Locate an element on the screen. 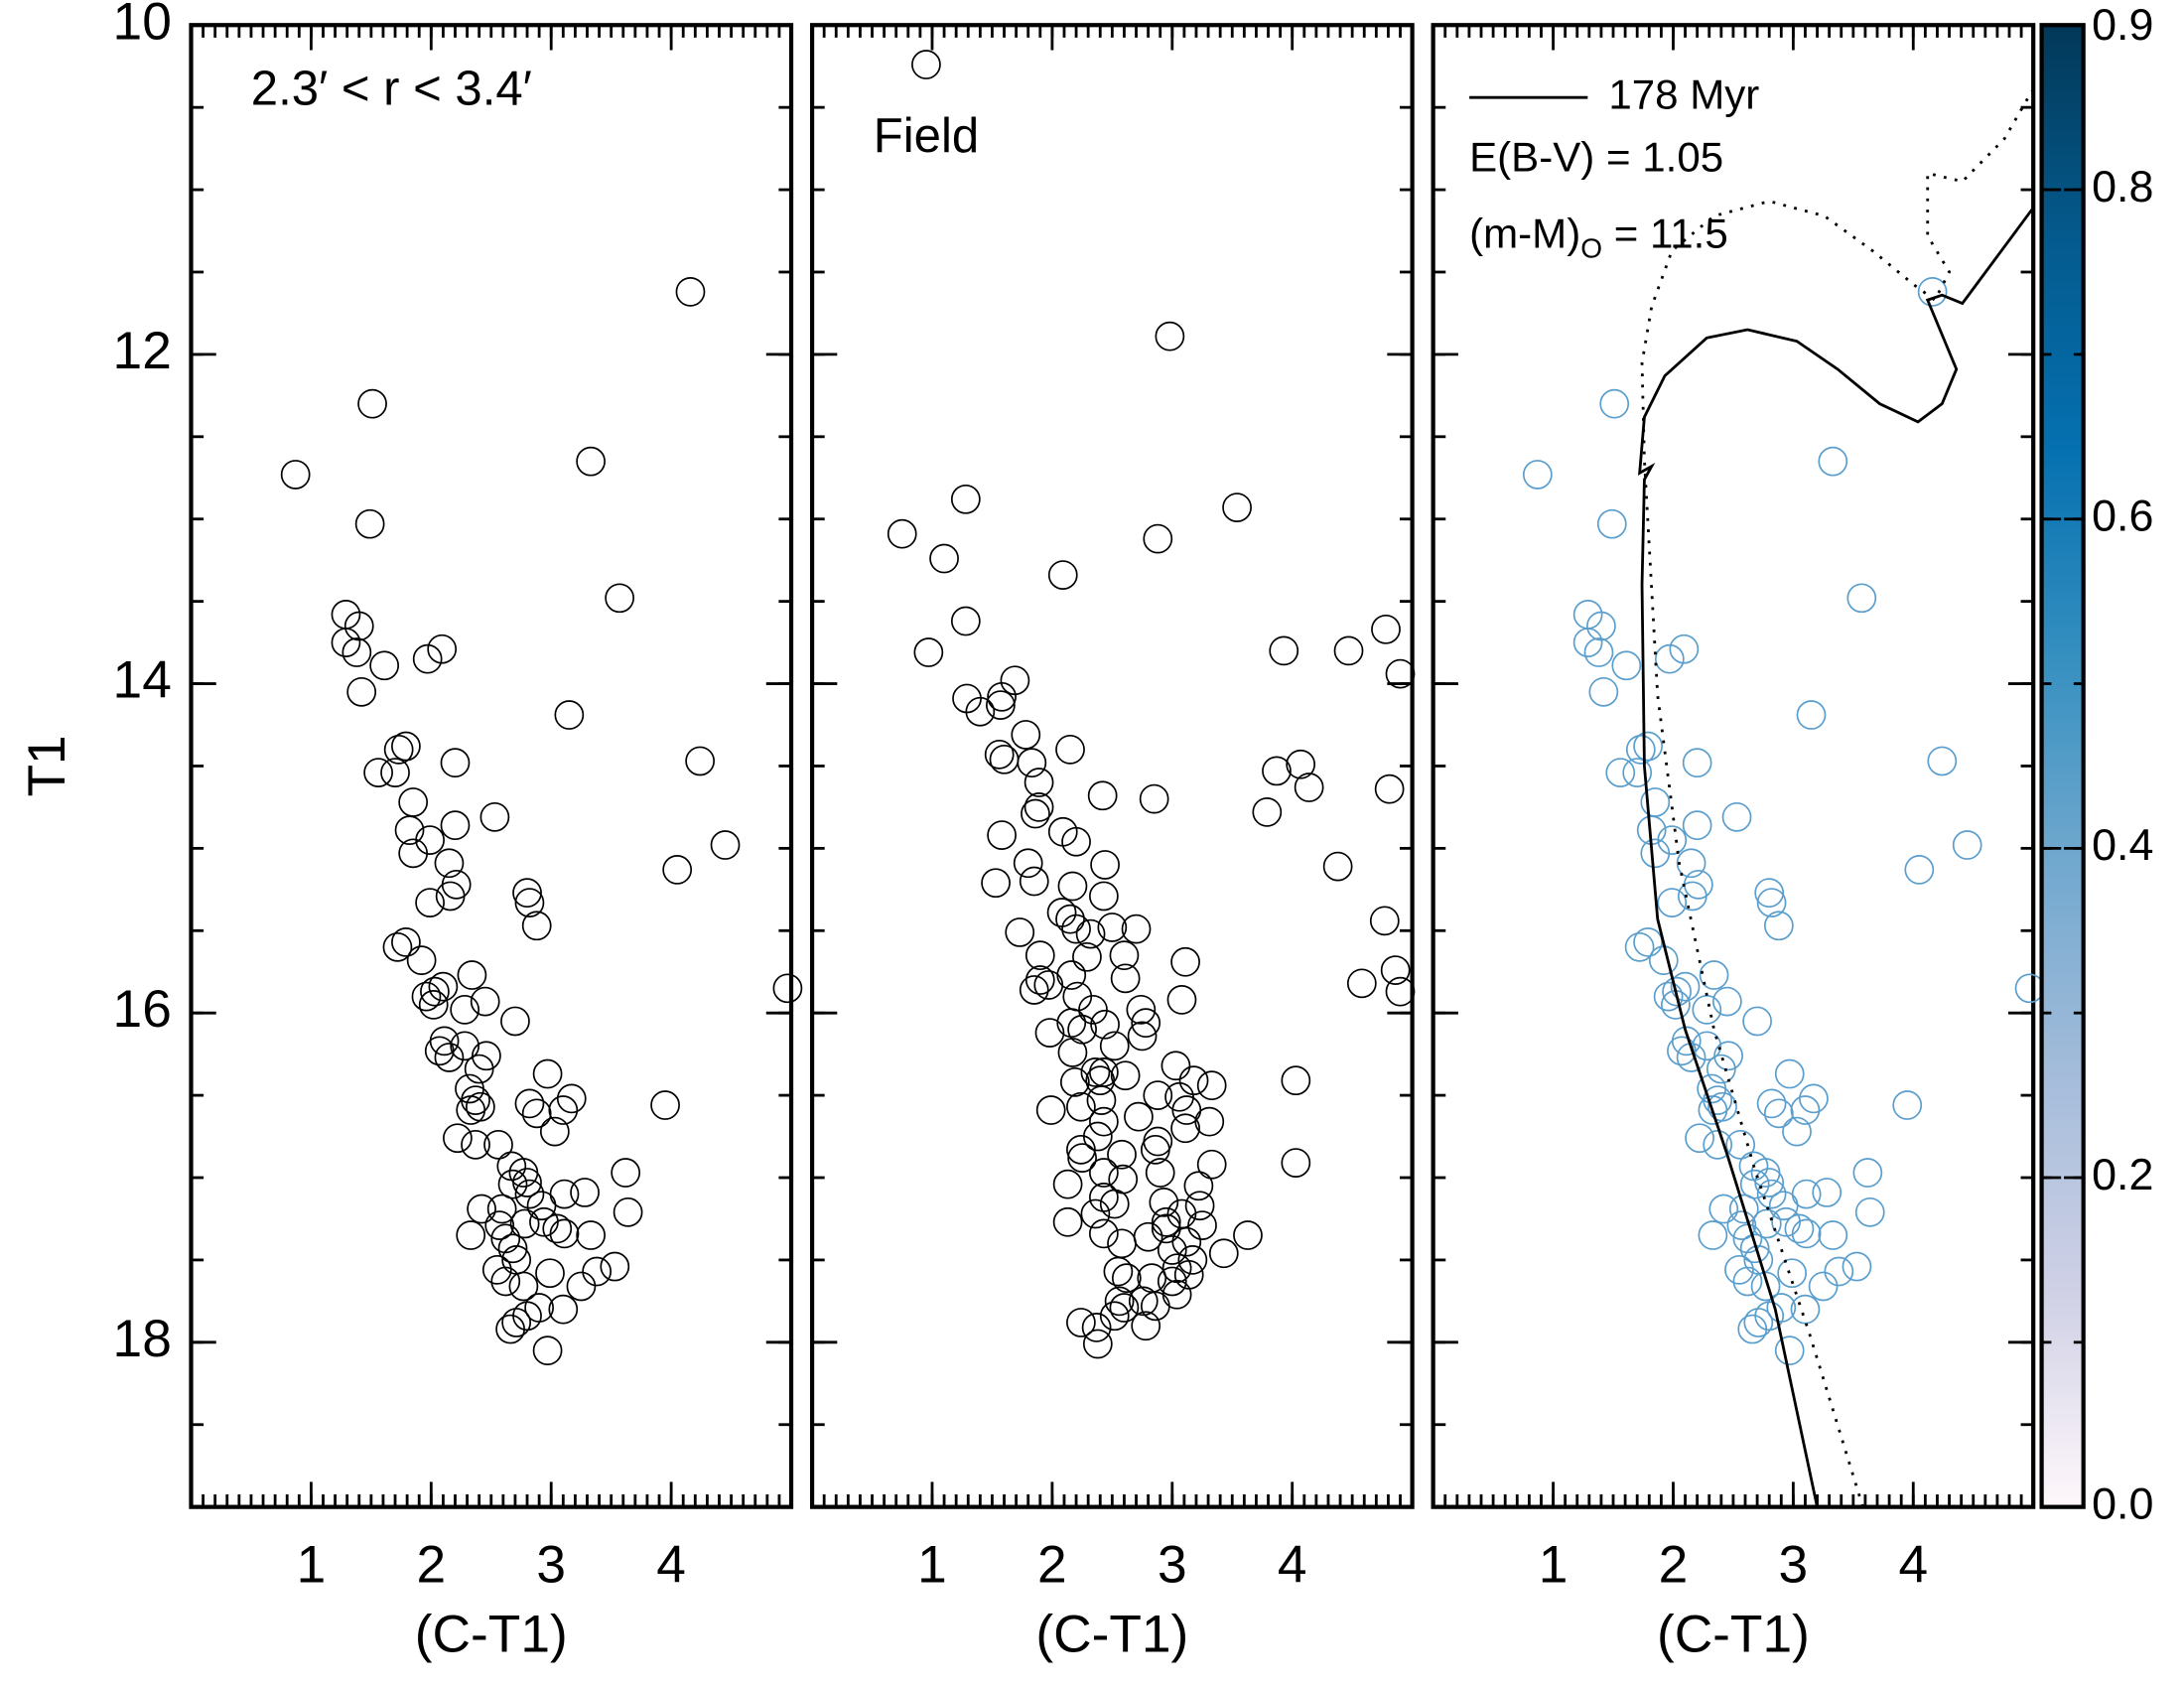 Image resolution: width=2184 pixels, height=1688 pixels. colorbar-tick-label: 0.8 is located at coordinates (2122, 186).